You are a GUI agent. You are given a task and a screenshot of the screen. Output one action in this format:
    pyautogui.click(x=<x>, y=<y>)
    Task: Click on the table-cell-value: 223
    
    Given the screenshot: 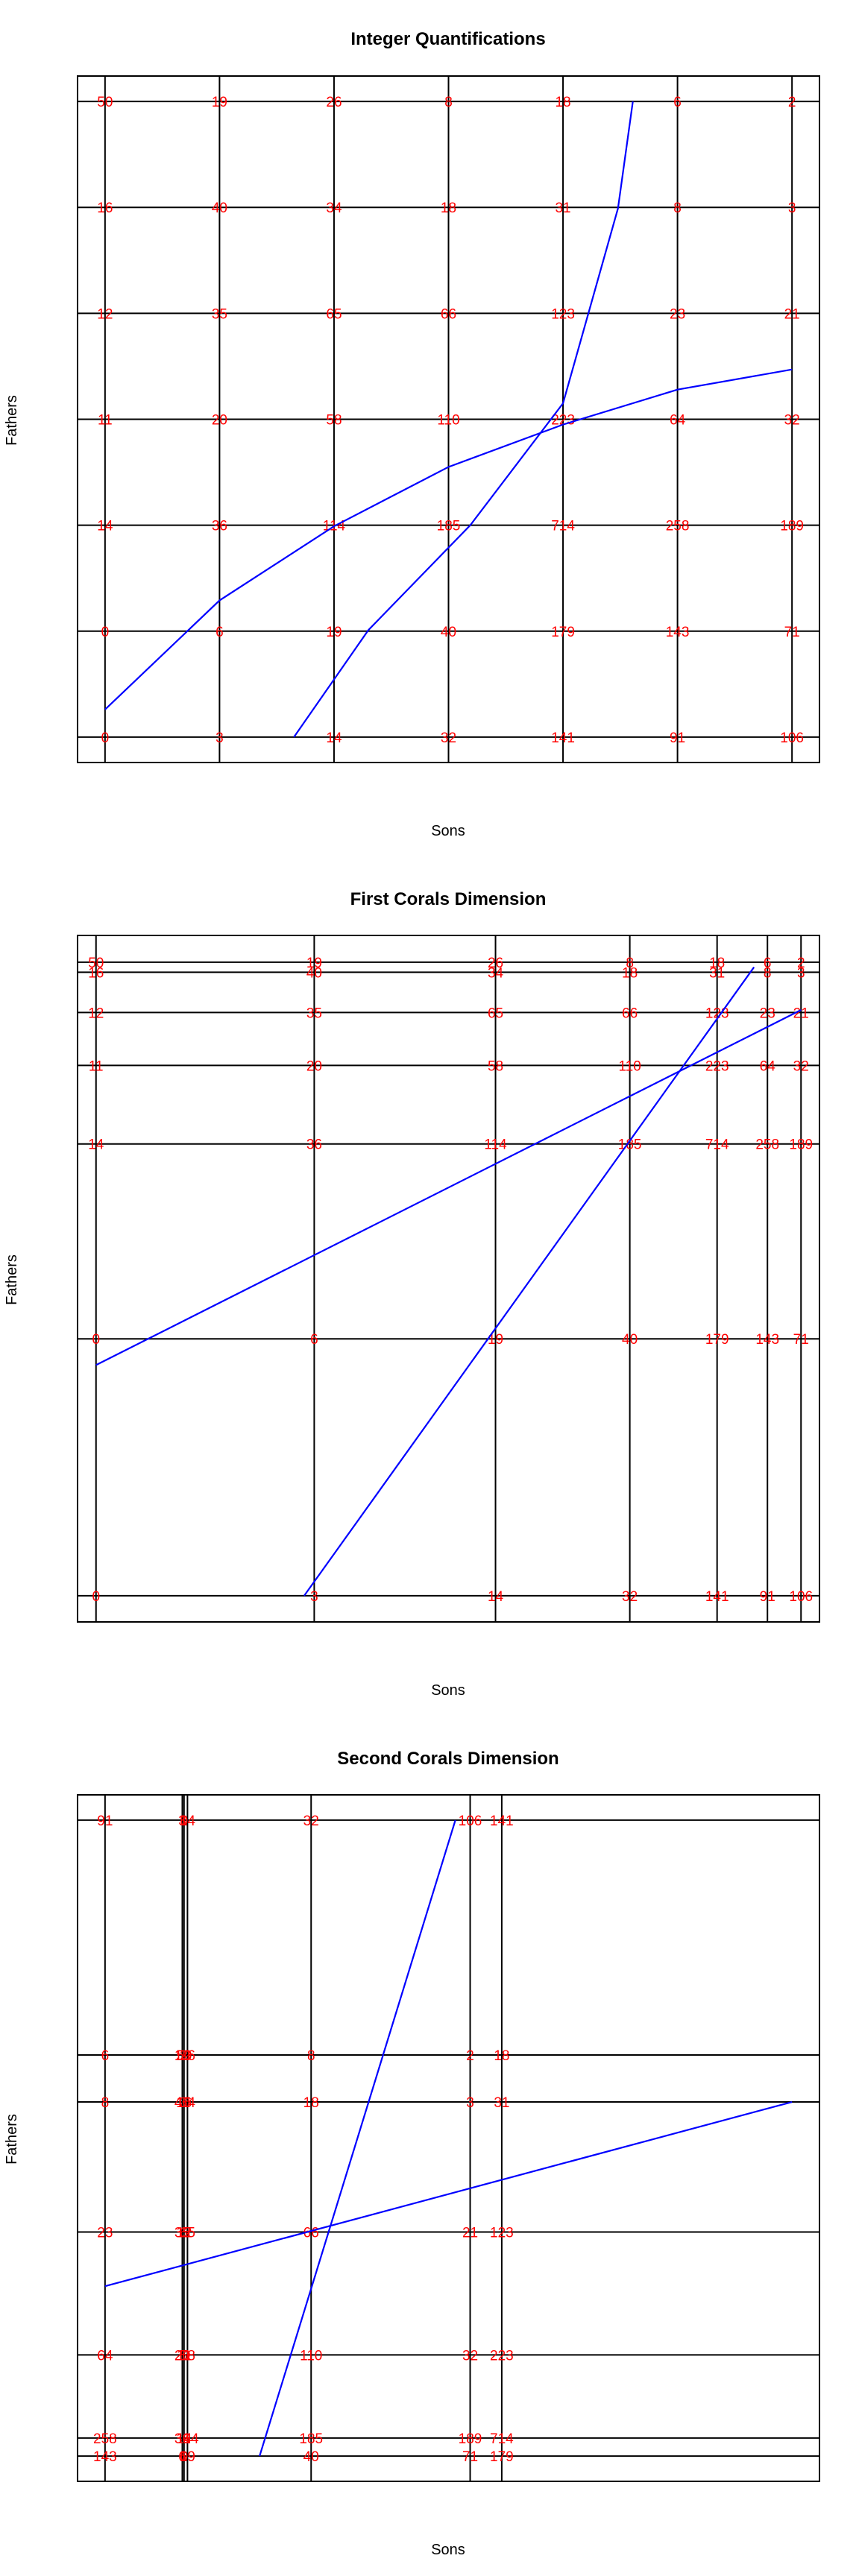 What is the action you would take?
    pyautogui.click(x=563, y=421)
    